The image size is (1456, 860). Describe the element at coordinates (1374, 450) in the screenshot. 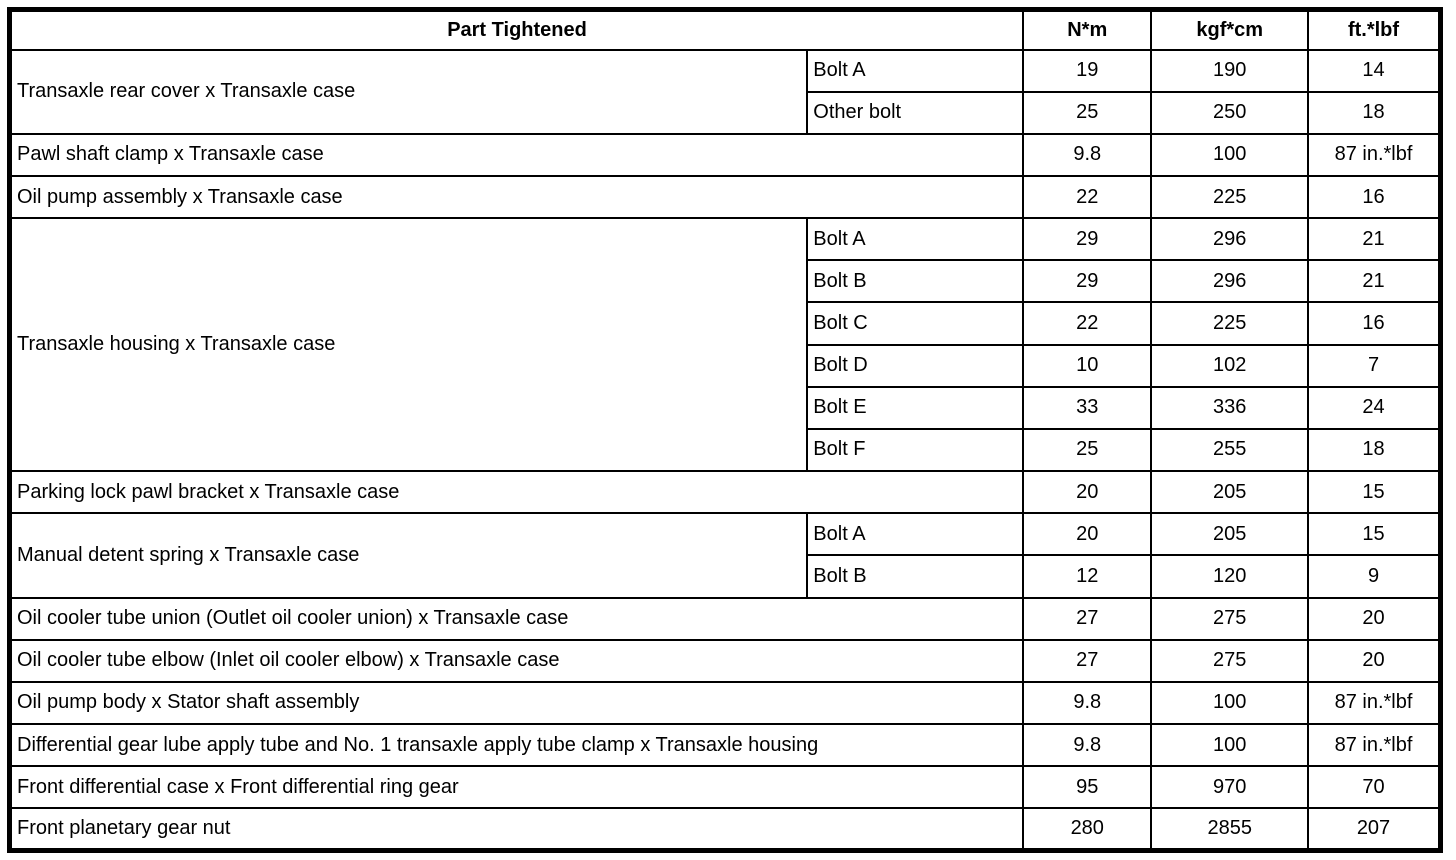

I see `ftlbf-value-cell: 18` at that location.